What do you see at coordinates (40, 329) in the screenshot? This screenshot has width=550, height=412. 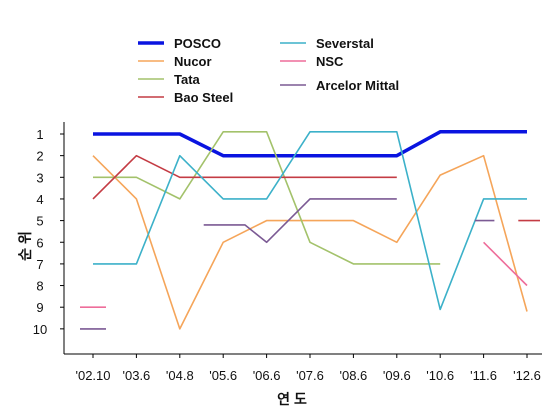 I see `y-tick-label: 10` at bounding box center [40, 329].